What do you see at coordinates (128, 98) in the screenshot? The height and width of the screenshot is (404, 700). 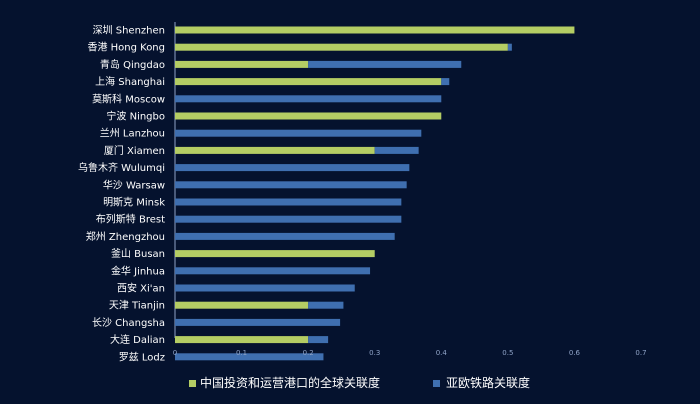 I see `category-label: 莫斯科 Moscow` at bounding box center [128, 98].